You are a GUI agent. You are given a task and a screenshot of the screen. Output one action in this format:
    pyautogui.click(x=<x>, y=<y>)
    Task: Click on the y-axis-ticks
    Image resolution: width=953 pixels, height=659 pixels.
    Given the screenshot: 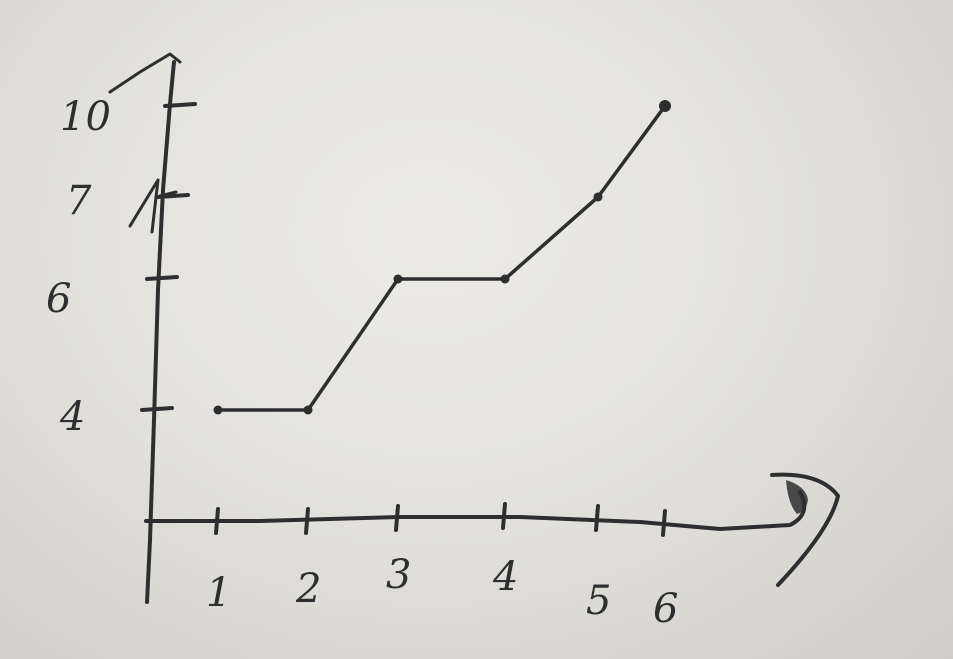 What is the action you would take?
    pyautogui.click(x=168, y=257)
    